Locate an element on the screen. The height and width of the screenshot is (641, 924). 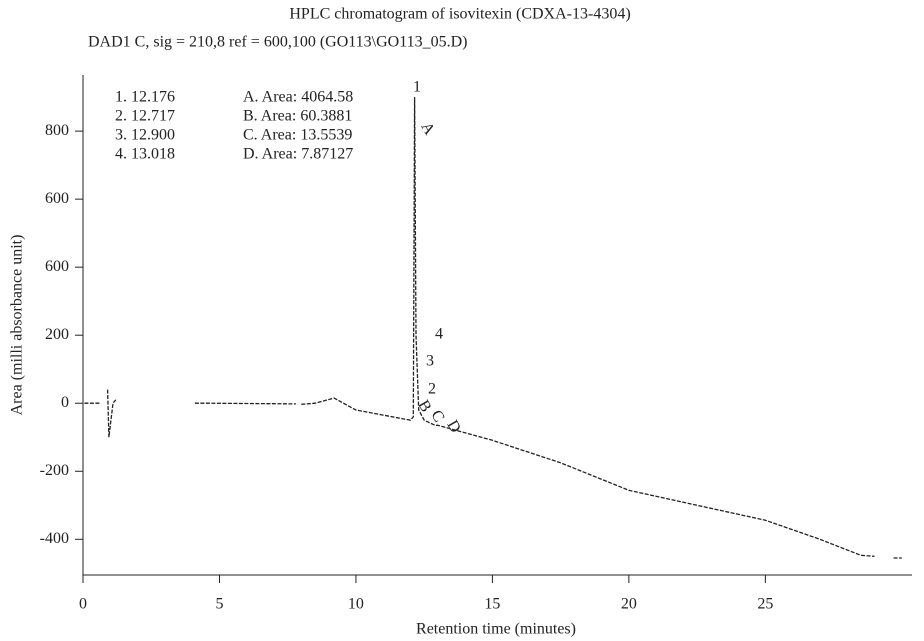
x-tick-label: 10 is located at coordinates (356, 604).